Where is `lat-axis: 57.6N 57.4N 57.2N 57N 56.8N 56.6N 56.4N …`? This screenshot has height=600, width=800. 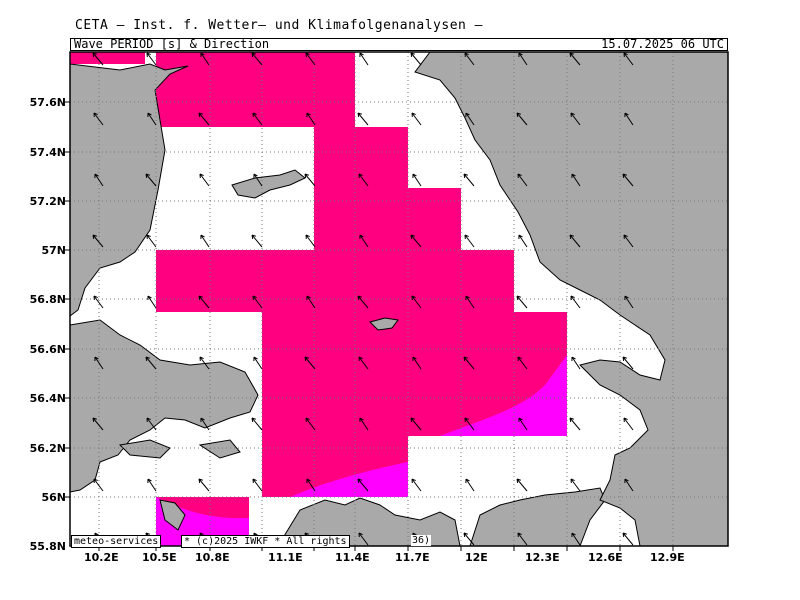 lat-axis: 57.6N 57.4N 57.2N 57N 56.8N 56.6N 56.4N … is located at coordinates (48, 324).